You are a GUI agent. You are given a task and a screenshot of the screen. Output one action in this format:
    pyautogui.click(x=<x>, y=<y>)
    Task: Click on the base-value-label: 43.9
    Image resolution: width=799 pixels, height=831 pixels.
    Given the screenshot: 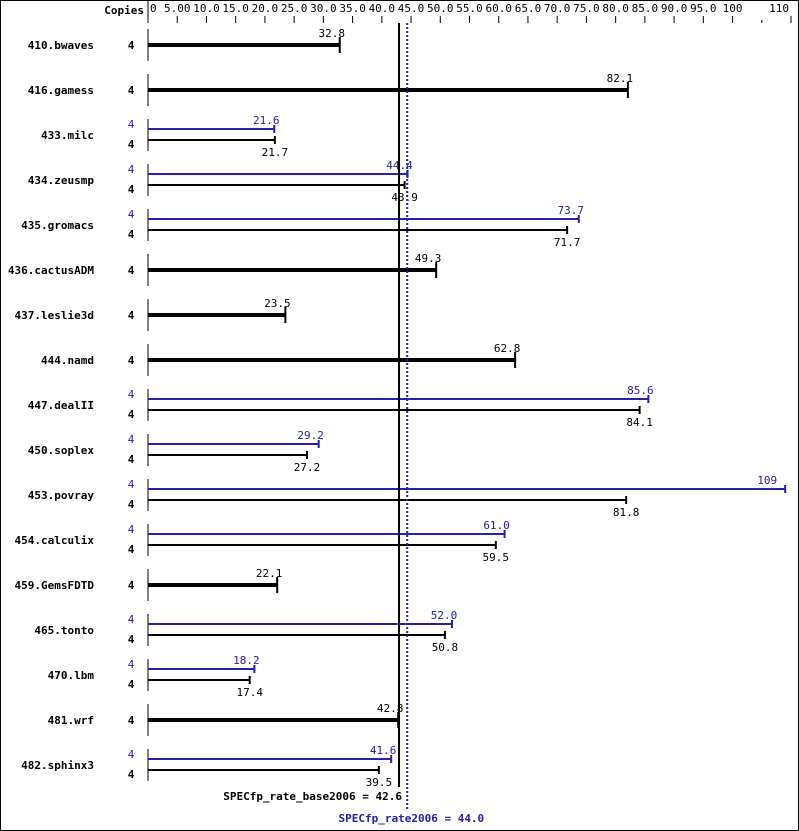 What is the action you would take?
    pyautogui.click(x=404, y=197)
    